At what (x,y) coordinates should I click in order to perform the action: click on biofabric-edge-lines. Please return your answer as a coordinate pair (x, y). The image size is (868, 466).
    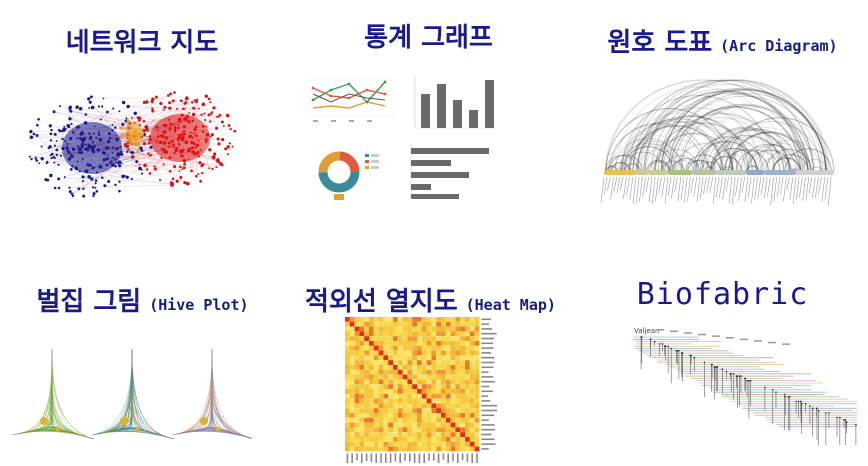
    Looking at the image, I should click on (748, 387).